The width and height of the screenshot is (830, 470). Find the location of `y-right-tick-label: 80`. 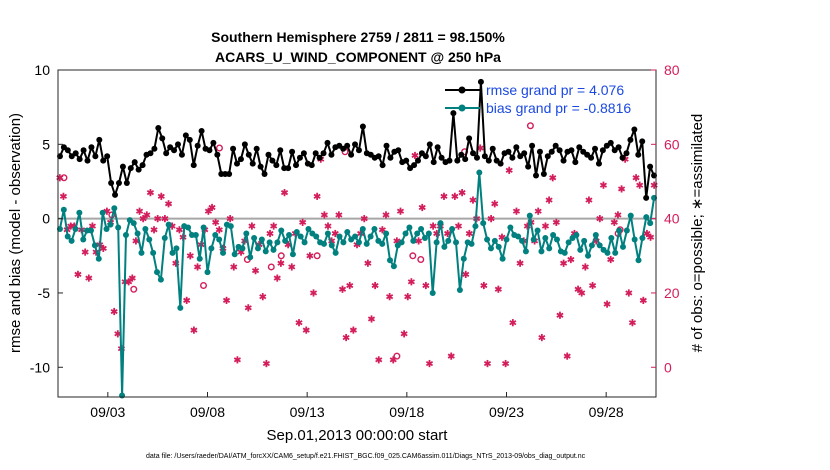

y-right-tick-label: 80 is located at coordinates (672, 70).